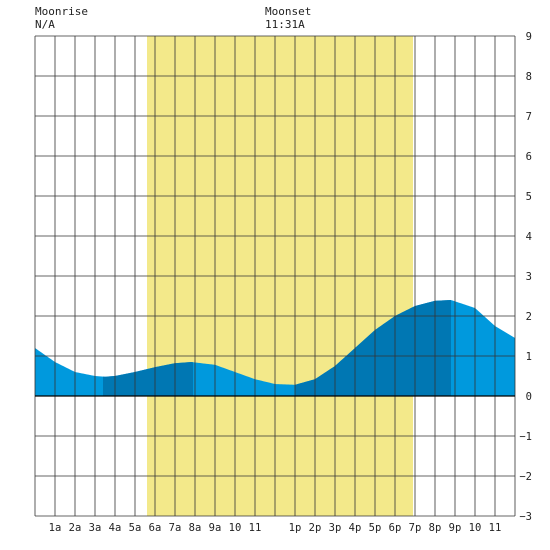  What do you see at coordinates (529, 397) in the screenshot?
I see `y-tick-label: 0` at bounding box center [529, 397].